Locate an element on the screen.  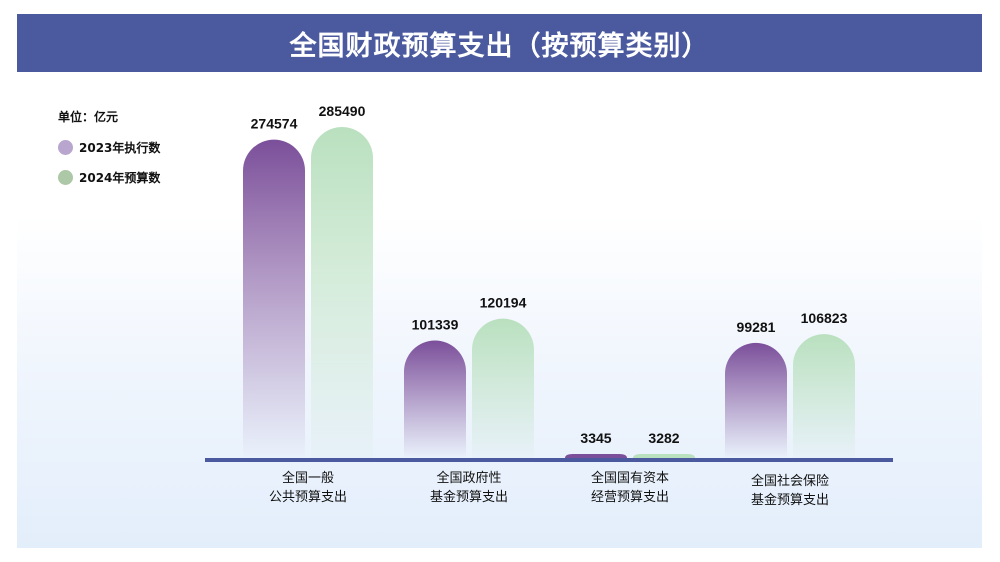
x-tick-label: 全国国有资本 经营预算支出 is located at coordinates (629, 488).